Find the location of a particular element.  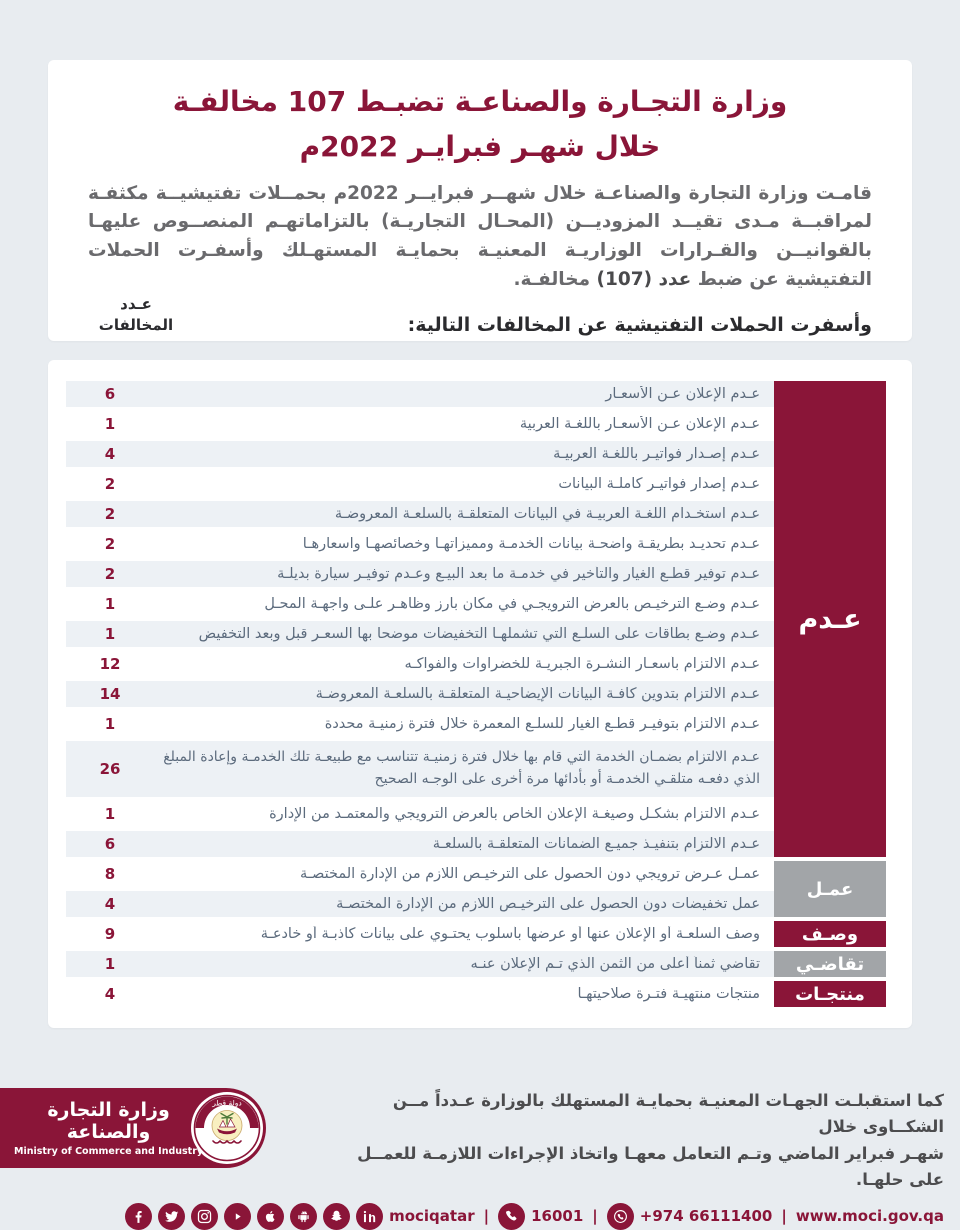

whatsapp-icon is located at coordinates (620, 1216).